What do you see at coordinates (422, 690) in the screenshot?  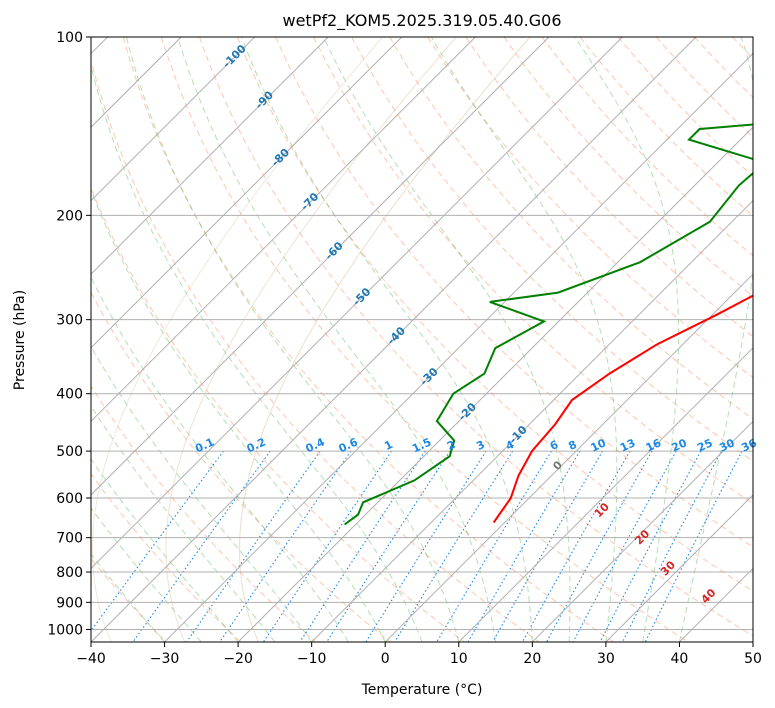 I see `x-axis-title: Temperature (°C)` at bounding box center [422, 690].